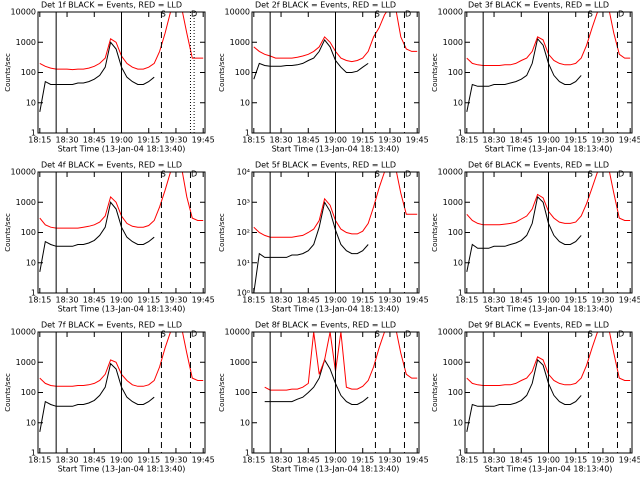 This screenshot has height=480, width=640. I want to click on y-tick-label: 10, so click(31, 262).